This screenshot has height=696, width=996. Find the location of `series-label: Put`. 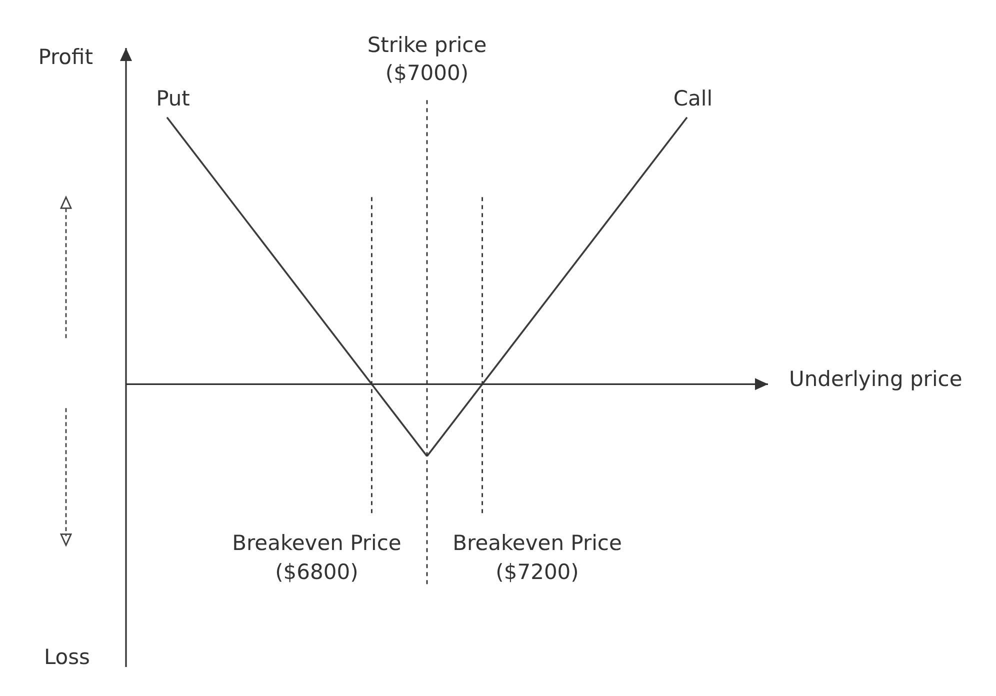

series-label: Put is located at coordinates (173, 98).